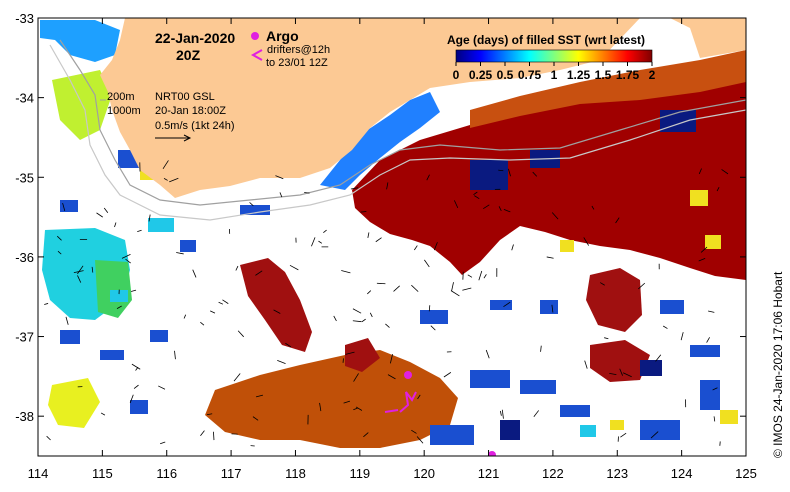 The height and width of the screenshot is (492, 790). What do you see at coordinates (166, 473) in the screenshot?
I see `x-tick-label: 116` at bounding box center [166, 473].